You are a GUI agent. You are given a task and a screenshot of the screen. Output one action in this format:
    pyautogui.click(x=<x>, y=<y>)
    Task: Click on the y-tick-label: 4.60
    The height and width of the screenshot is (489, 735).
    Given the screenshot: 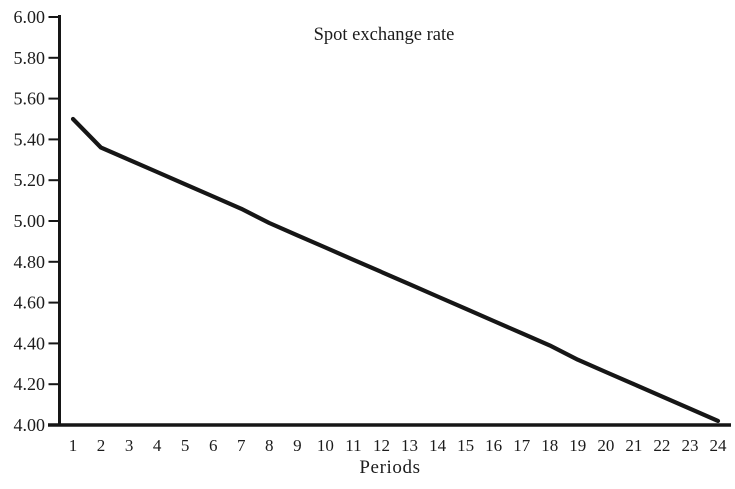 What is the action you would take?
    pyautogui.click(x=30, y=303)
    